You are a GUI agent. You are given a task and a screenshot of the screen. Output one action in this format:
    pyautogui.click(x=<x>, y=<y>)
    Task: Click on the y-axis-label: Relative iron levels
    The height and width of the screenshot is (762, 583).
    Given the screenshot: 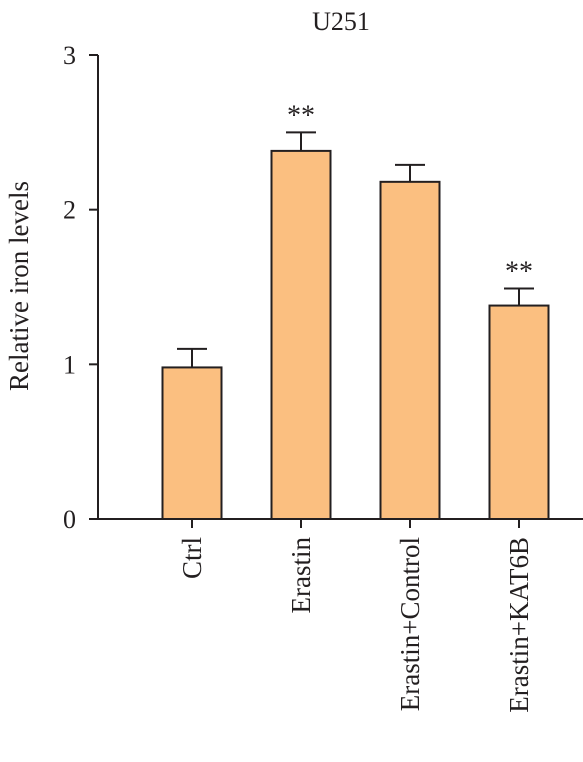 What is the action you would take?
    pyautogui.click(x=19, y=286)
    